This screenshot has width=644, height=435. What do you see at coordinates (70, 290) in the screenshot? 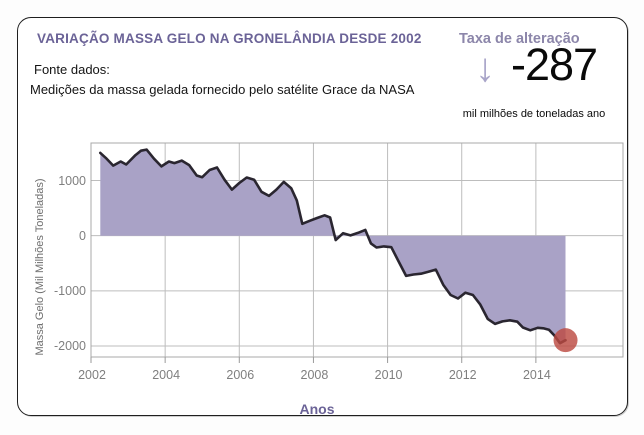
I see `y-tick-label: -1000` at bounding box center [70, 290].